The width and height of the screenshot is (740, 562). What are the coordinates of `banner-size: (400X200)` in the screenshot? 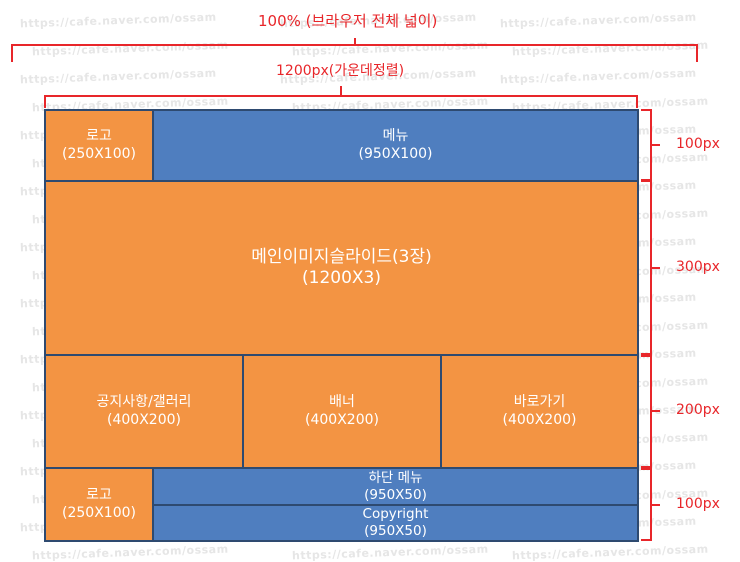 It's located at (342, 419).